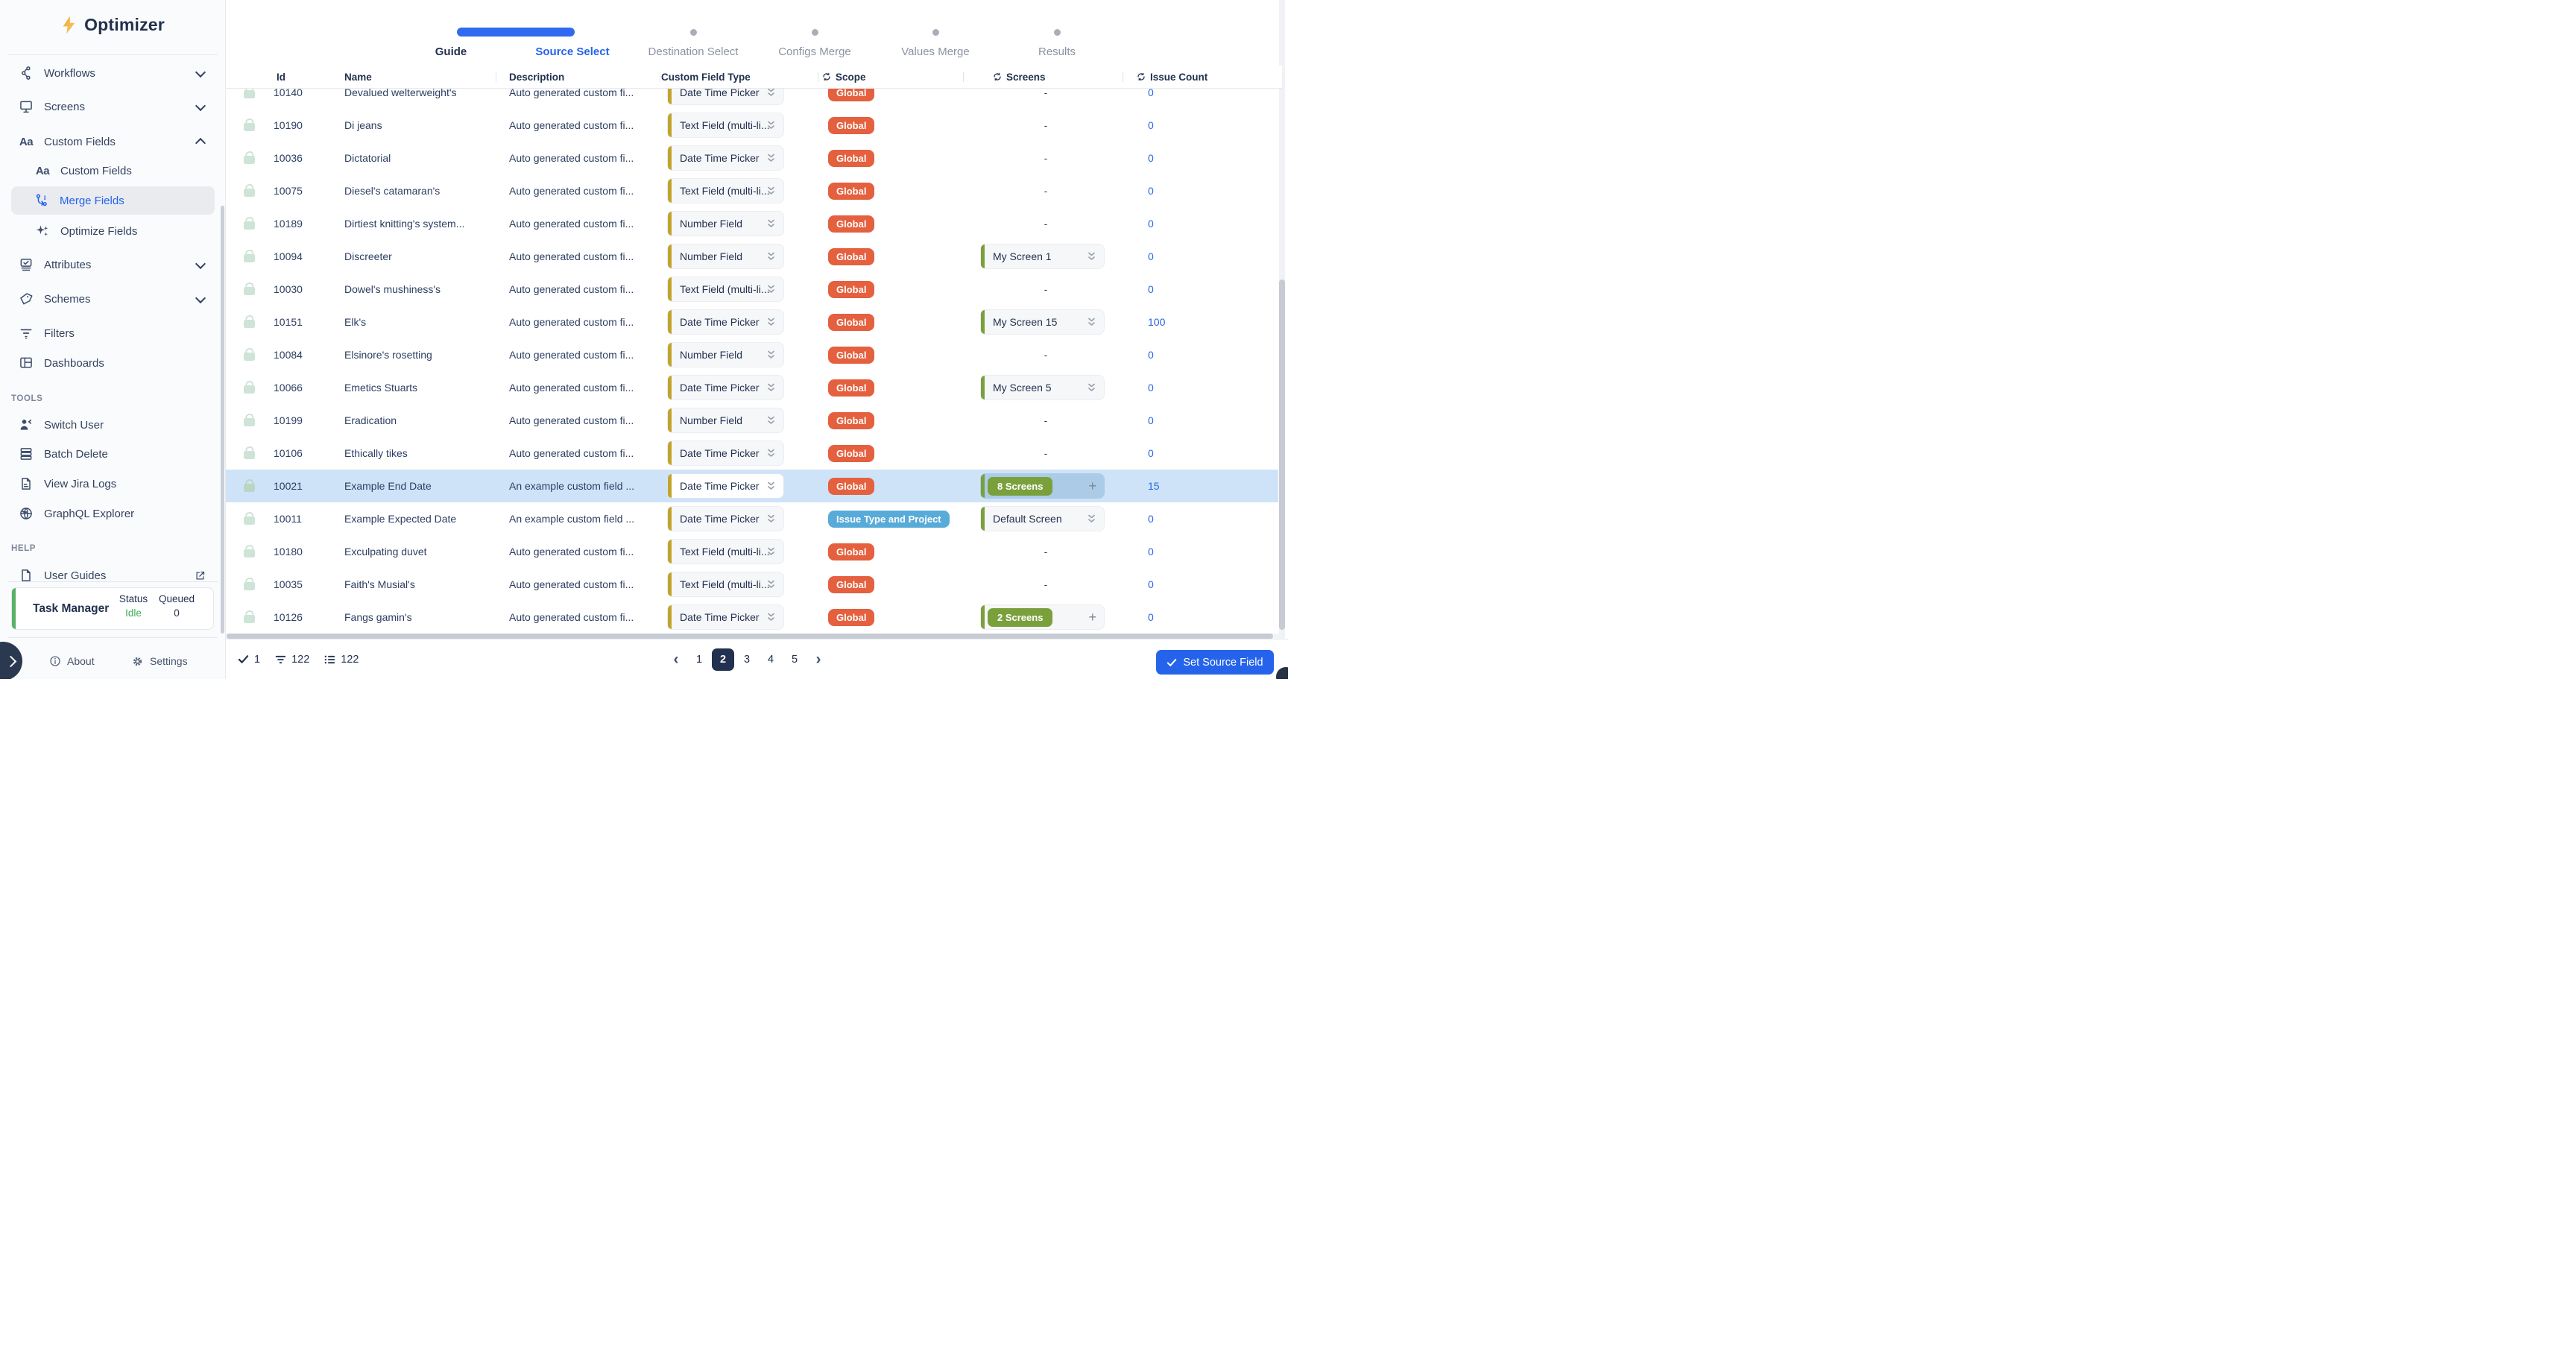 The image size is (2576, 1358). What do you see at coordinates (572, 51) in the screenshot?
I see `step-source-select: Source Select` at bounding box center [572, 51].